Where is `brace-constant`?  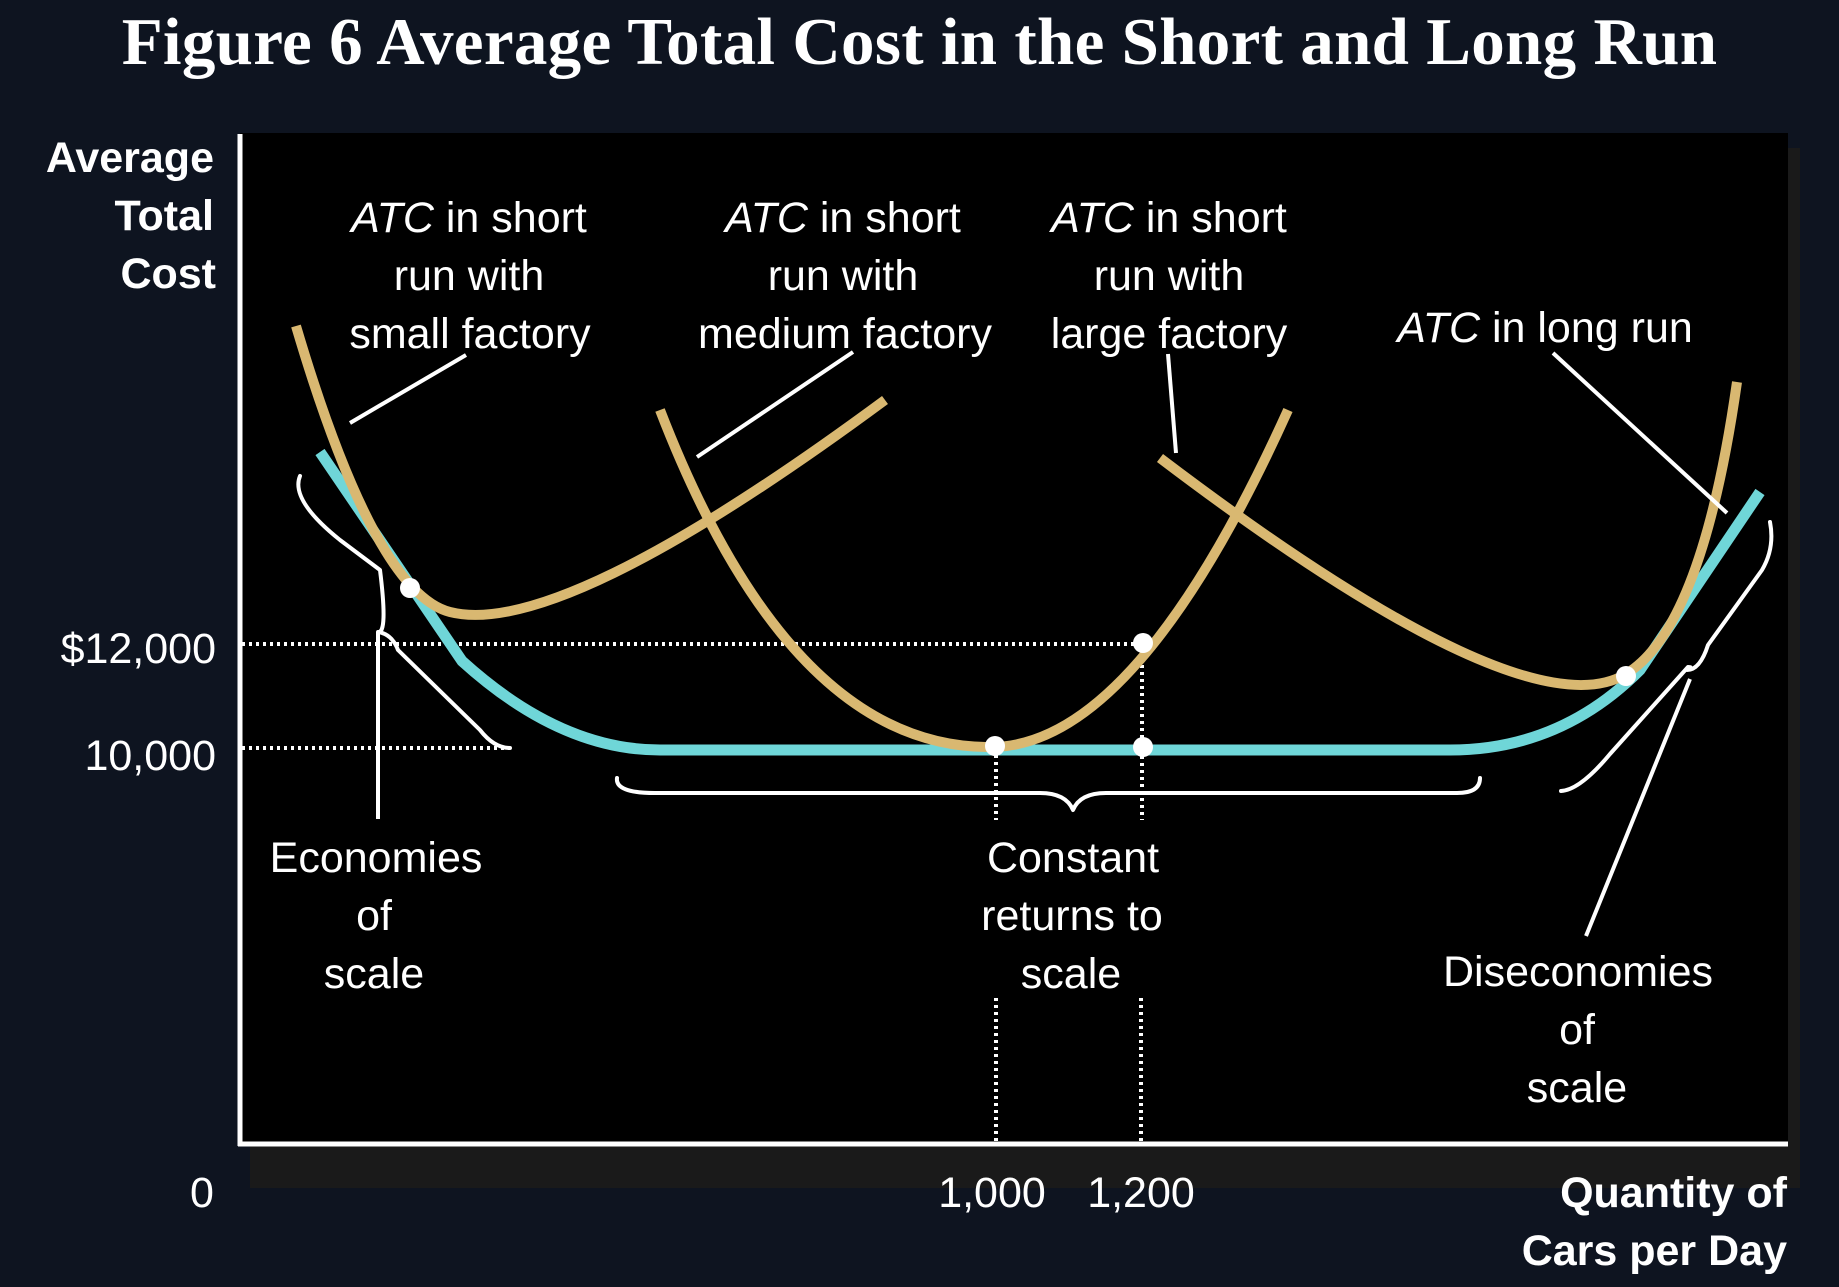
brace-constant is located at coordinates (1048, 794).